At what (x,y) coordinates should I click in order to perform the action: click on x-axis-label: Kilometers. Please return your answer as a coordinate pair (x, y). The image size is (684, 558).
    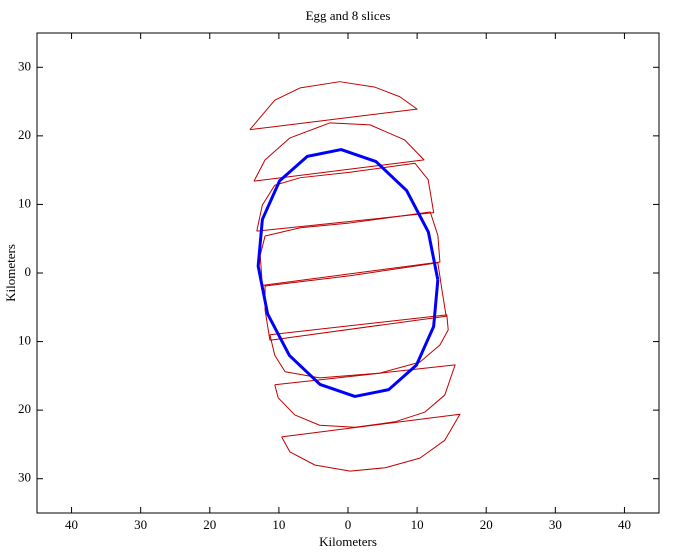
    Looking at the image, I should click on (348, 541).